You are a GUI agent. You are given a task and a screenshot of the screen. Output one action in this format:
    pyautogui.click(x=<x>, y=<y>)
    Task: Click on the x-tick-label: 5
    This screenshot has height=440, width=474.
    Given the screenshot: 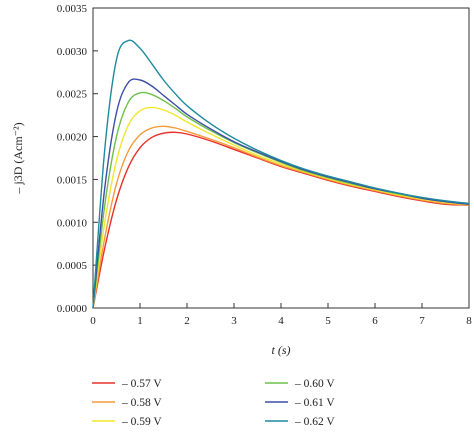 What is the action you would take?
    pyautogui.click(x=328, y=321)
    